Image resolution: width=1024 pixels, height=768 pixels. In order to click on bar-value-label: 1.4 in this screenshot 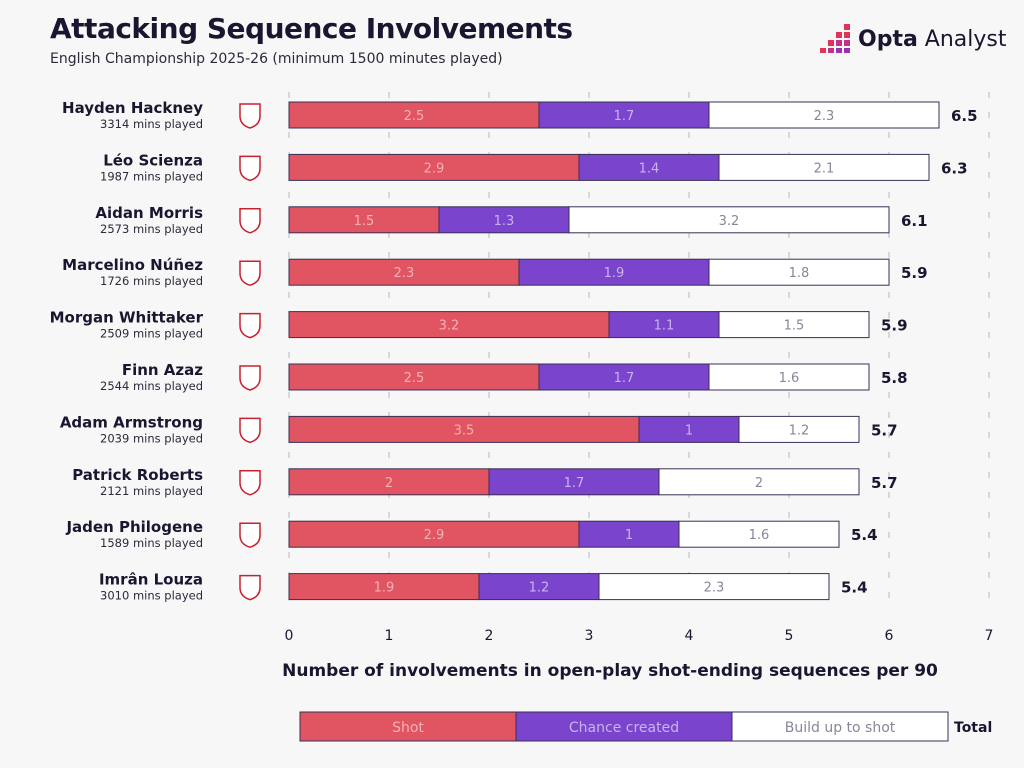, I will do `click(649, 168)`.